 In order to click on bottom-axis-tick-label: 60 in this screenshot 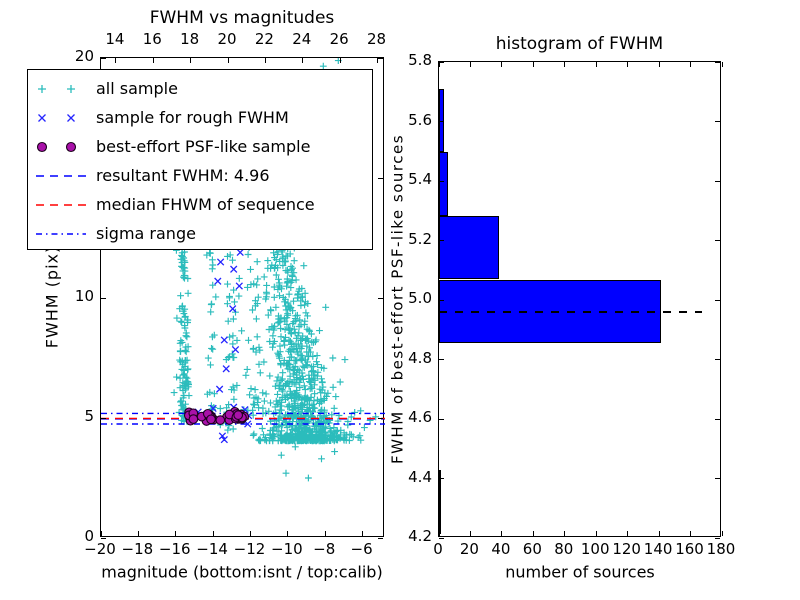, I will do `click(532, 549)`.